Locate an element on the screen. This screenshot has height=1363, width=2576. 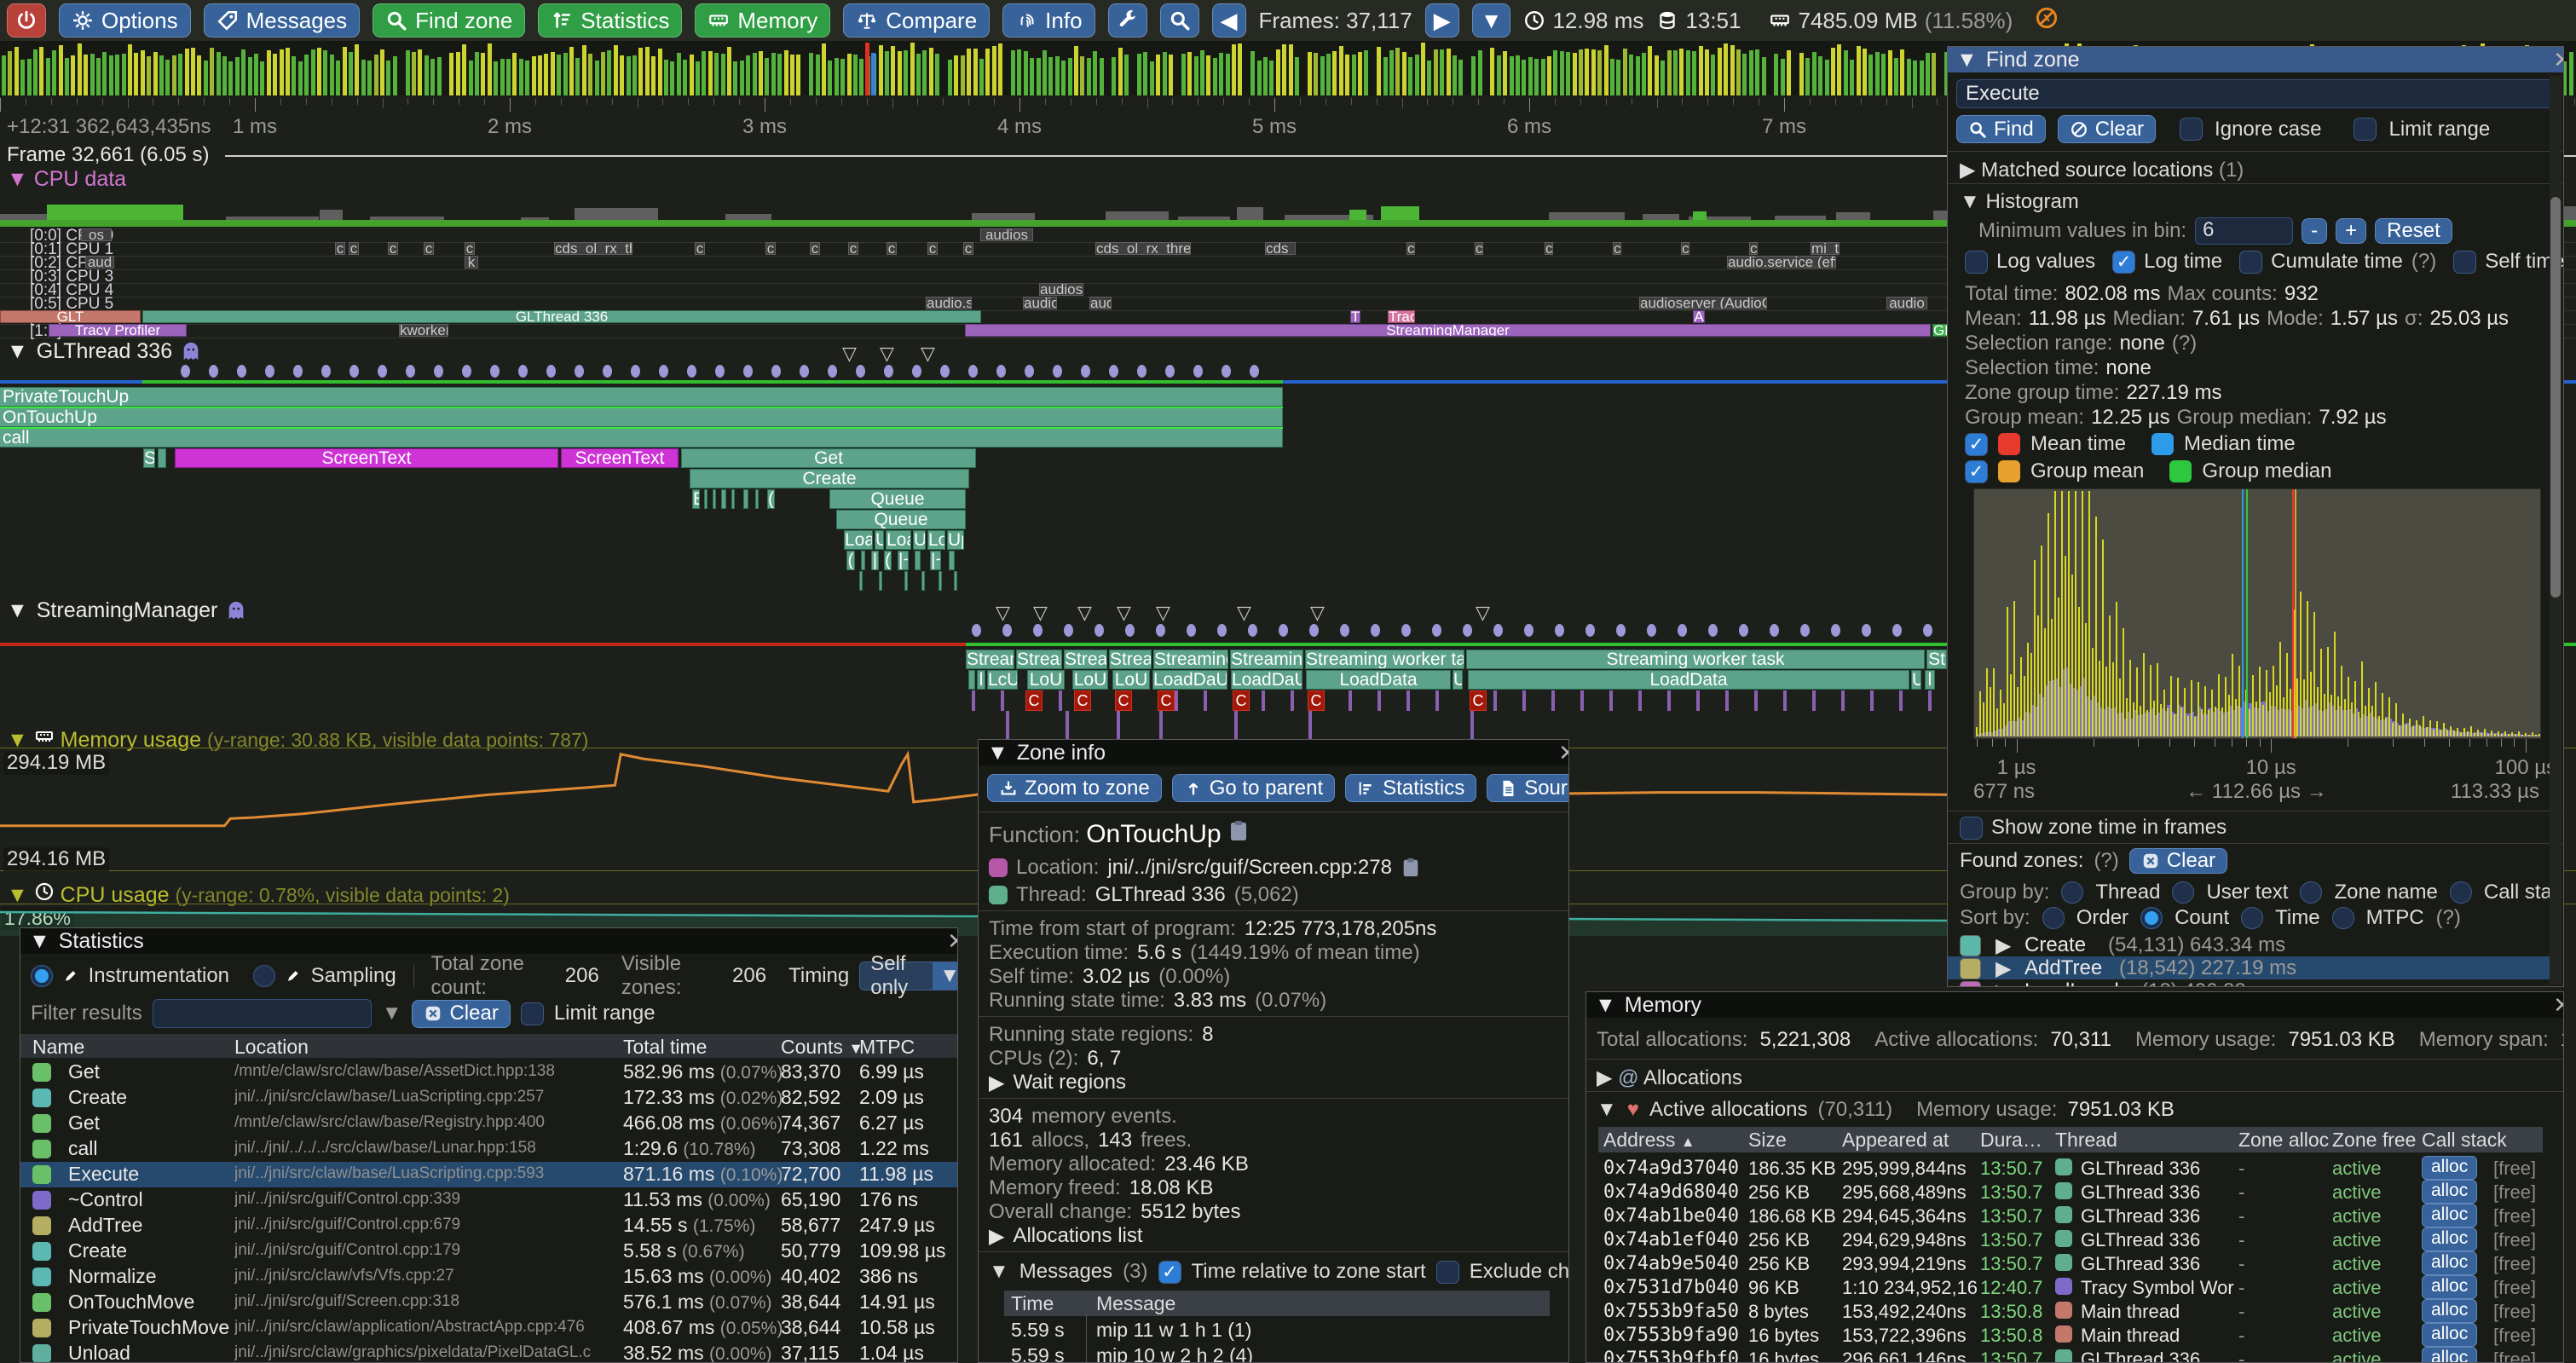
legend-checkbox: ✓ is located at coordinates (1976, 444).